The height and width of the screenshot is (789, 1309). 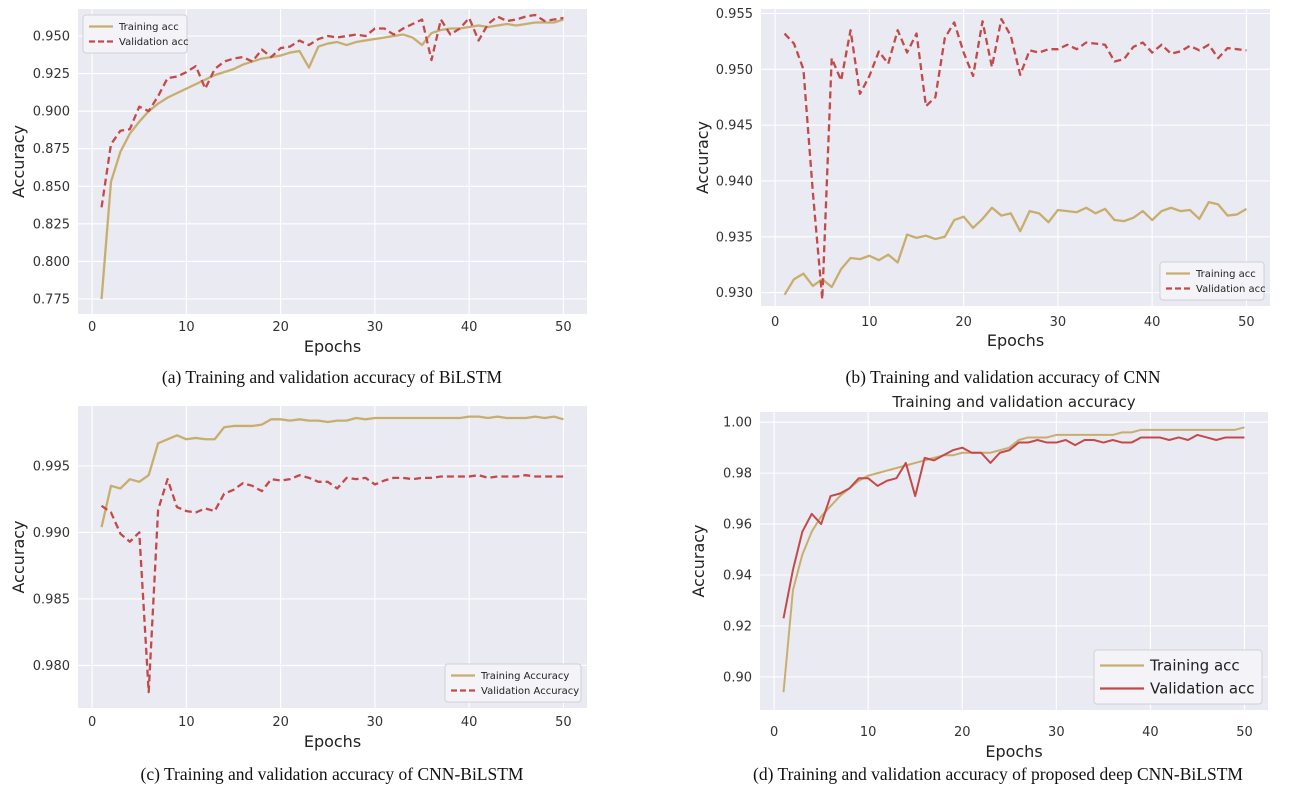 I want to click on y-tick-label: 0.800, so click(x=51, y=262).